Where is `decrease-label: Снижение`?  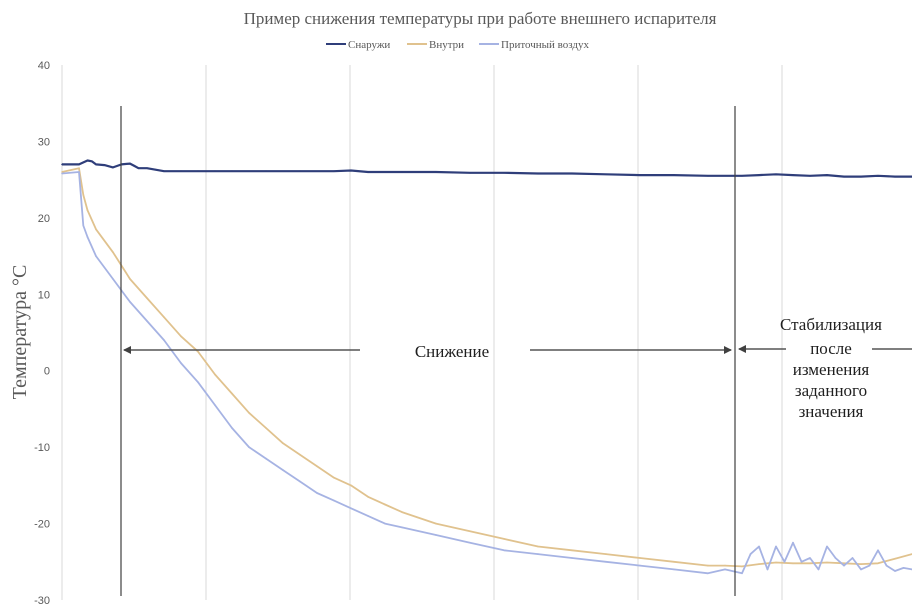 decrease-label: Снижение is located at coordinates (452, 351).